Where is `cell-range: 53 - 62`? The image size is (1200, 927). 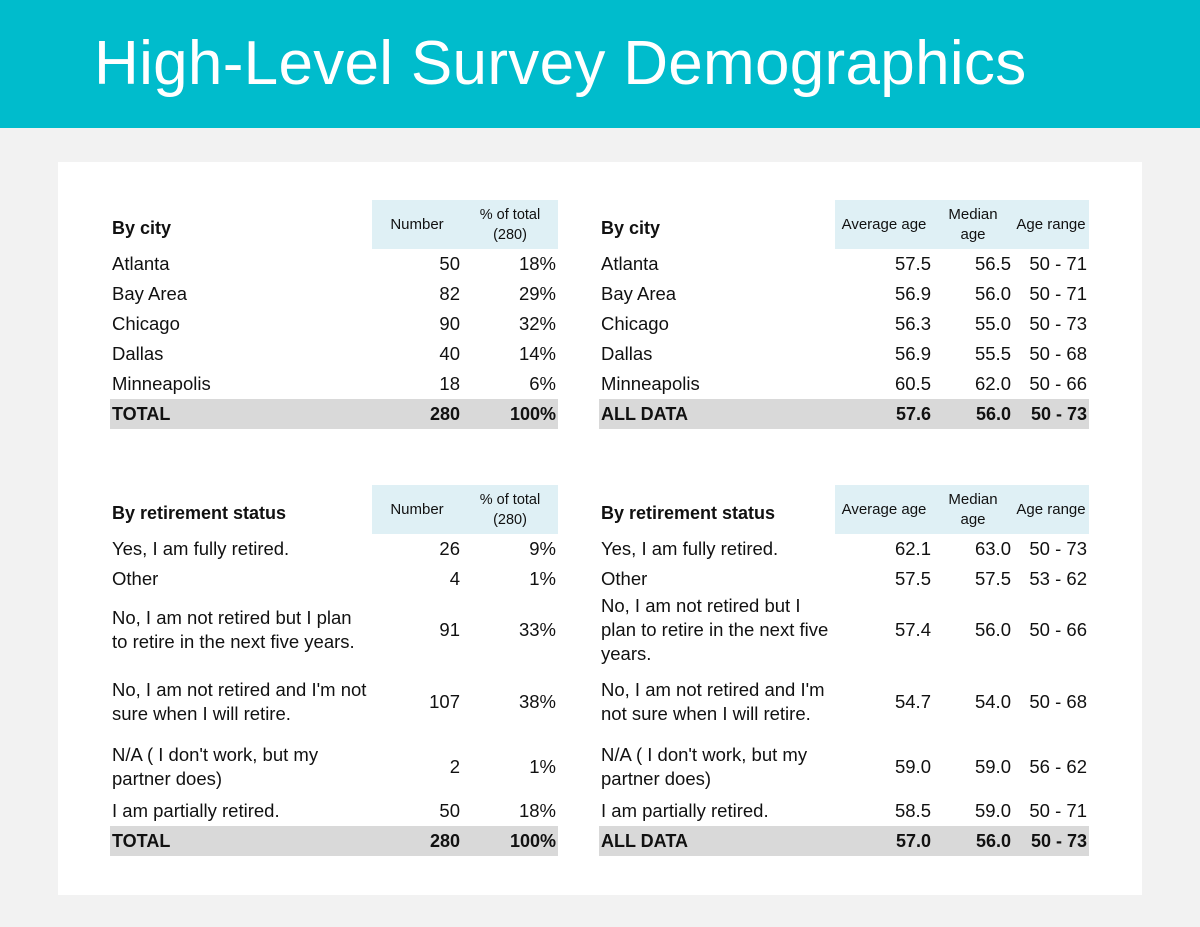
cell-range: 53 - 62 is located at coordinates (1058, 578).